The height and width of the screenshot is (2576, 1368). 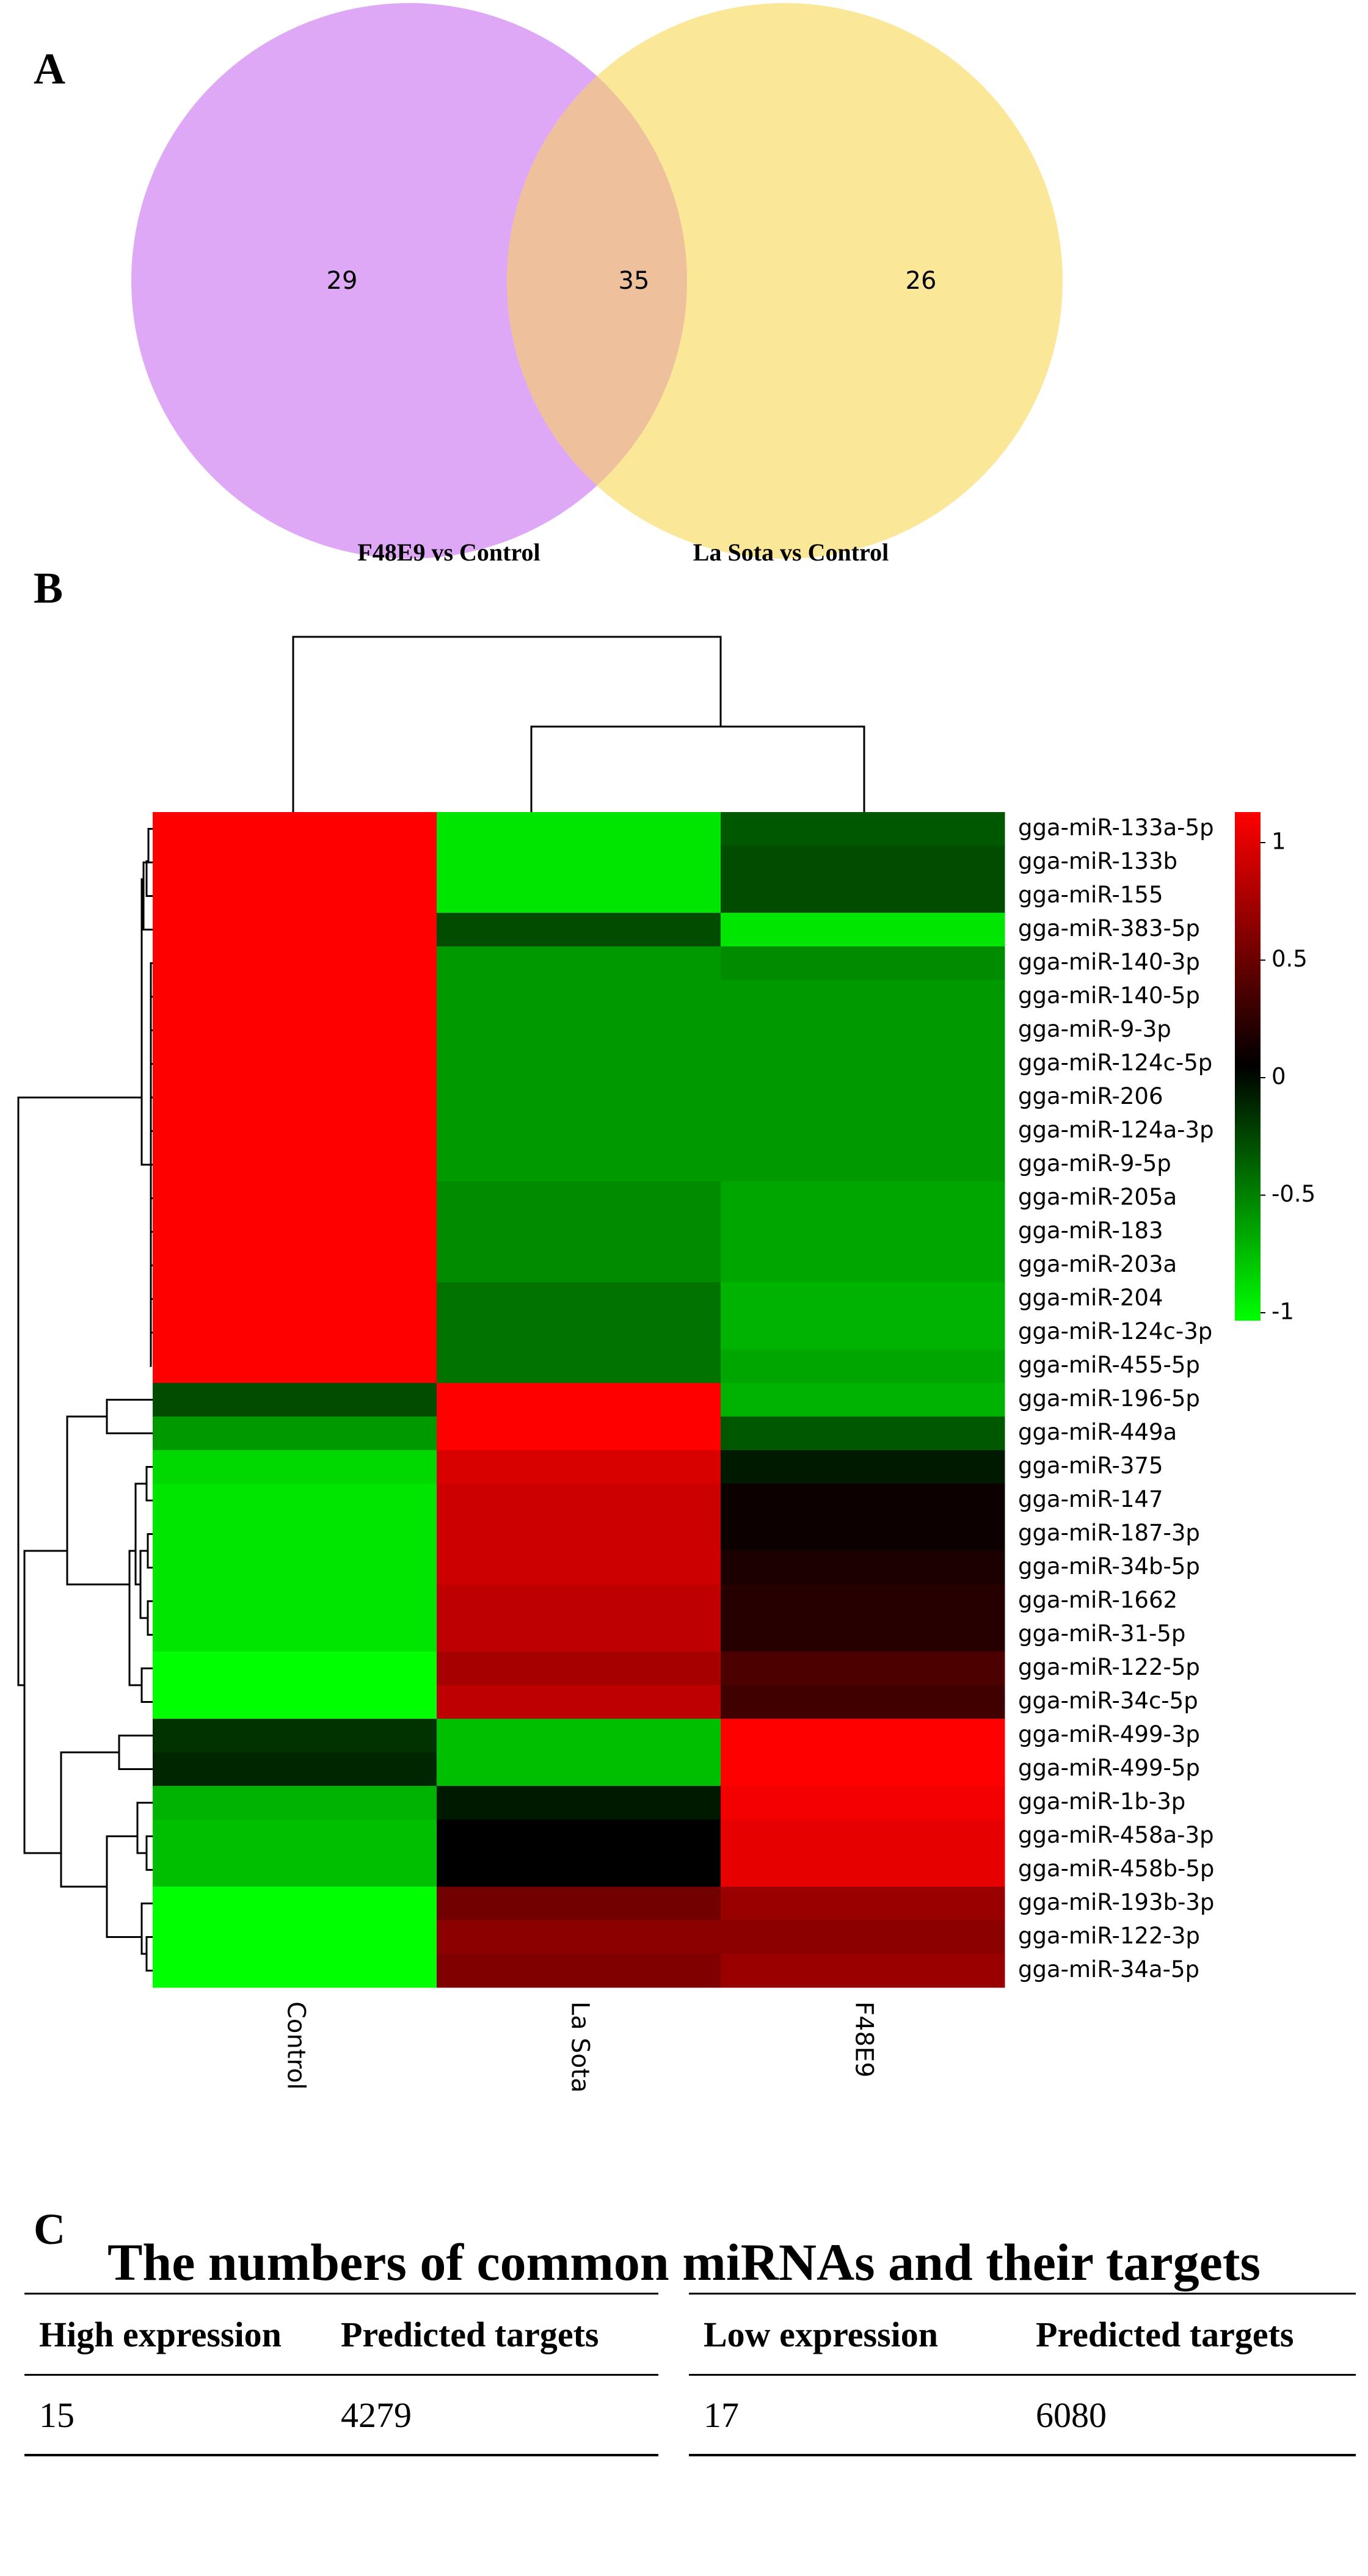 What do you see at coordinates (1115, 1331) in the screenshot?
I see `row-label: gga-miR-124c-3p` at bounding box center [1115, 1331].